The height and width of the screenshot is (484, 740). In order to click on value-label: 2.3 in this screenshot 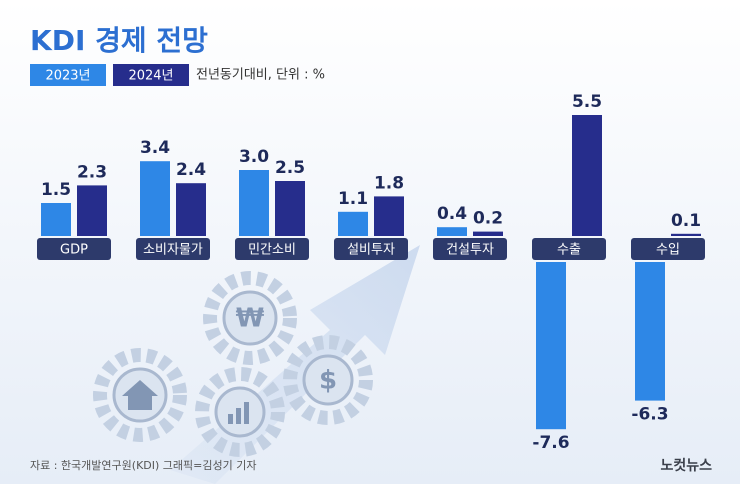, I will do `click(92, 172)`.